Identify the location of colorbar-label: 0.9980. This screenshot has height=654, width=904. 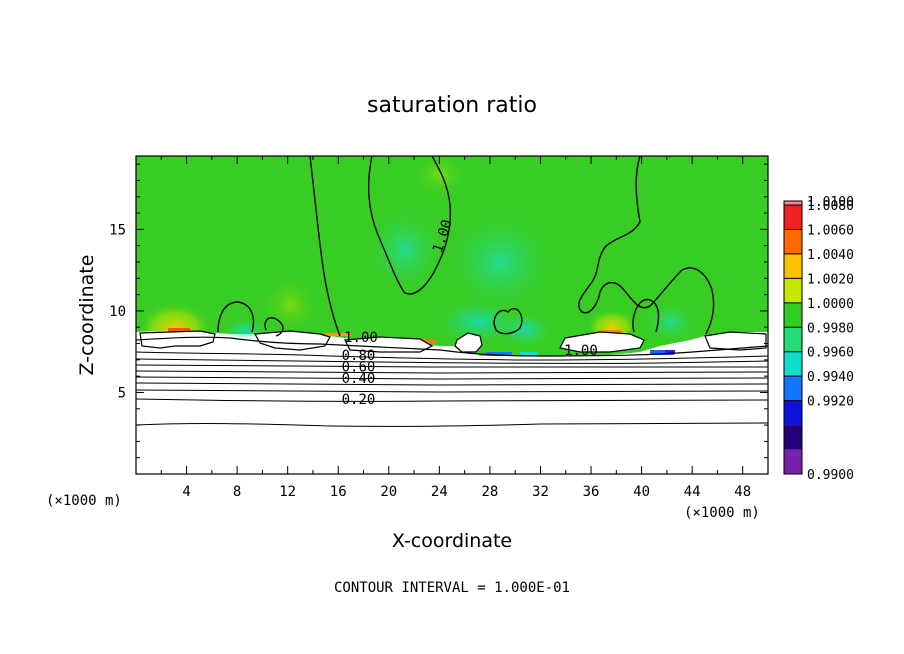
(830, 328).